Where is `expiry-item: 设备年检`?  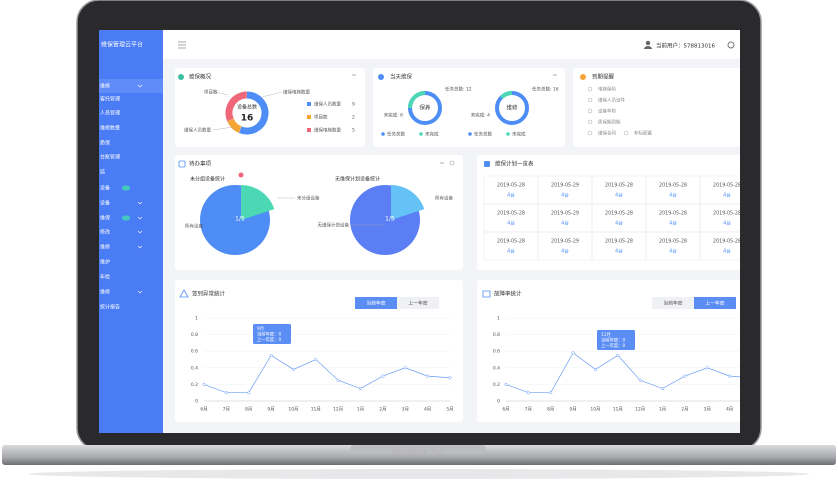 expiry-item: 设备年检 is located at coordinates (607, 111).